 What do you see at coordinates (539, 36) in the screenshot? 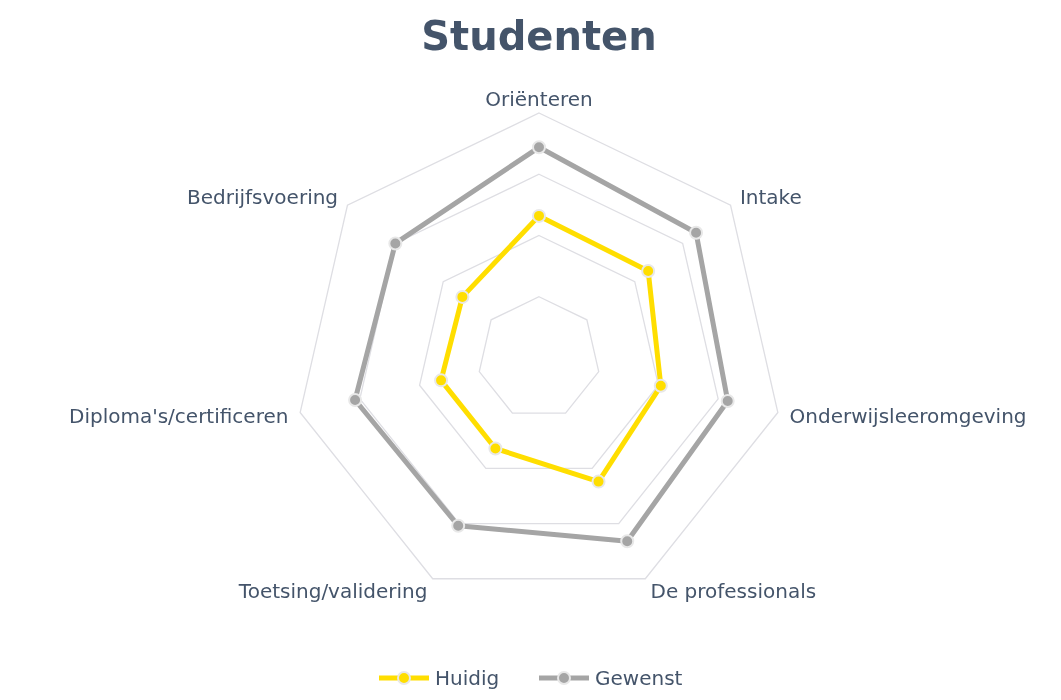
I see `chart-title: Studenten` at bounding box center [539, 36].